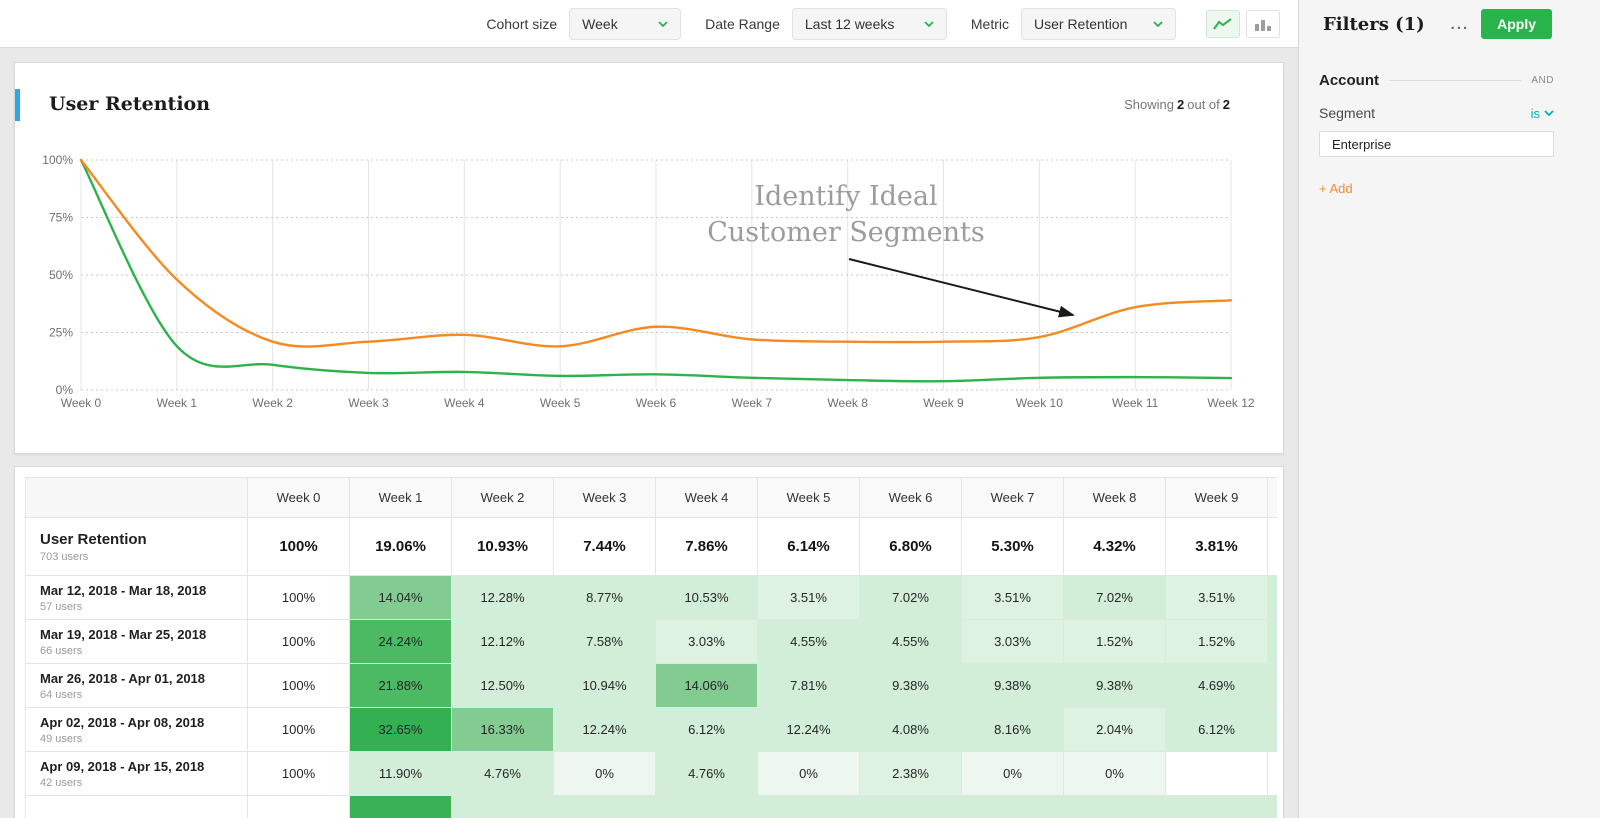 The height and width of the screenshot is (818, 1600). Describe the element at coordinates (1114, 729) in the screenshot. I see `retention-value-cell: 2.04%` at that location.